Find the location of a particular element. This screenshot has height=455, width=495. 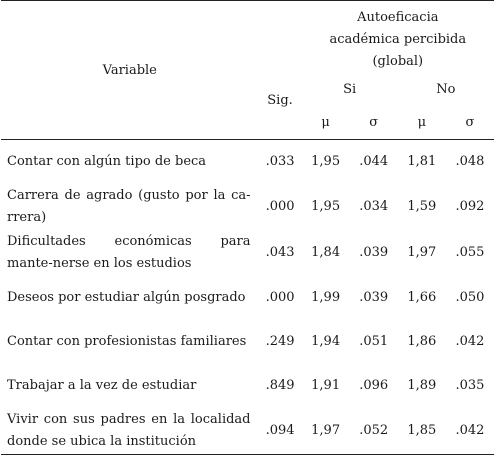

variable-cell: Contar con algún tipo de beca is located at coordinates (107, 161).